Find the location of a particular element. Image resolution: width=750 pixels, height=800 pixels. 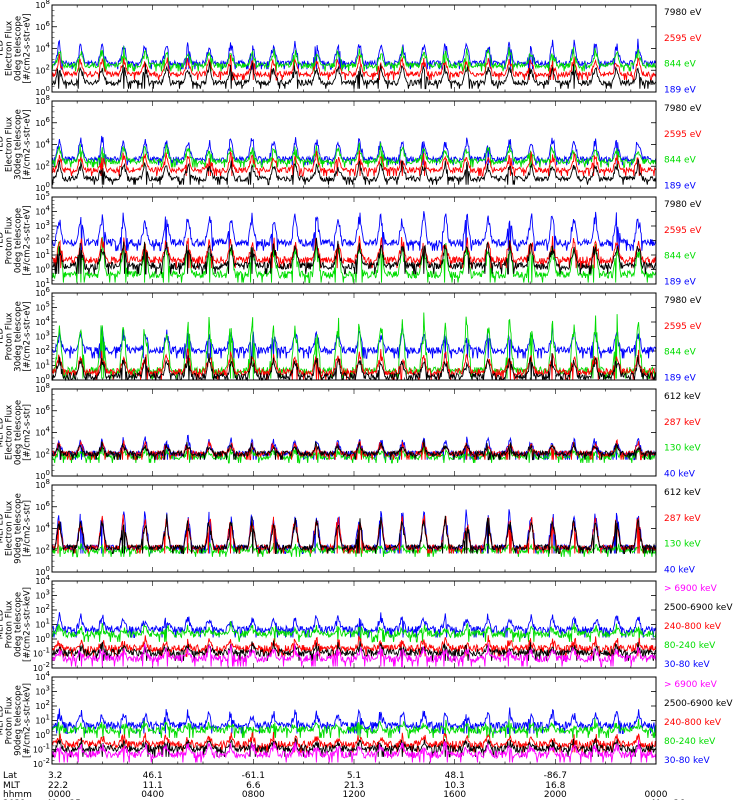

legend-entry: 40 keV is located at coordinates (680, 570).